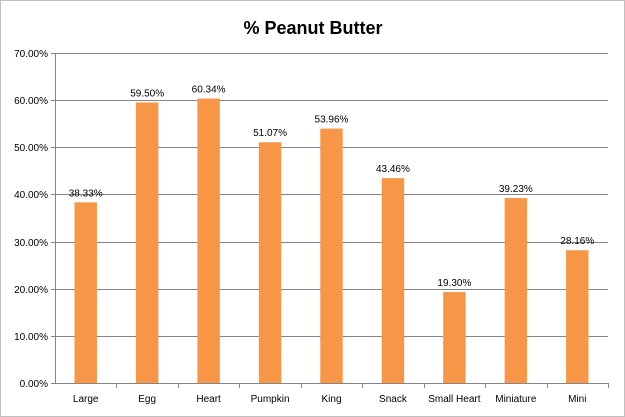  What do you see at coordinates (31, 290) in the screenshot?
I see `y-tick-label: 20.00%` at bounding box center [31, 290].